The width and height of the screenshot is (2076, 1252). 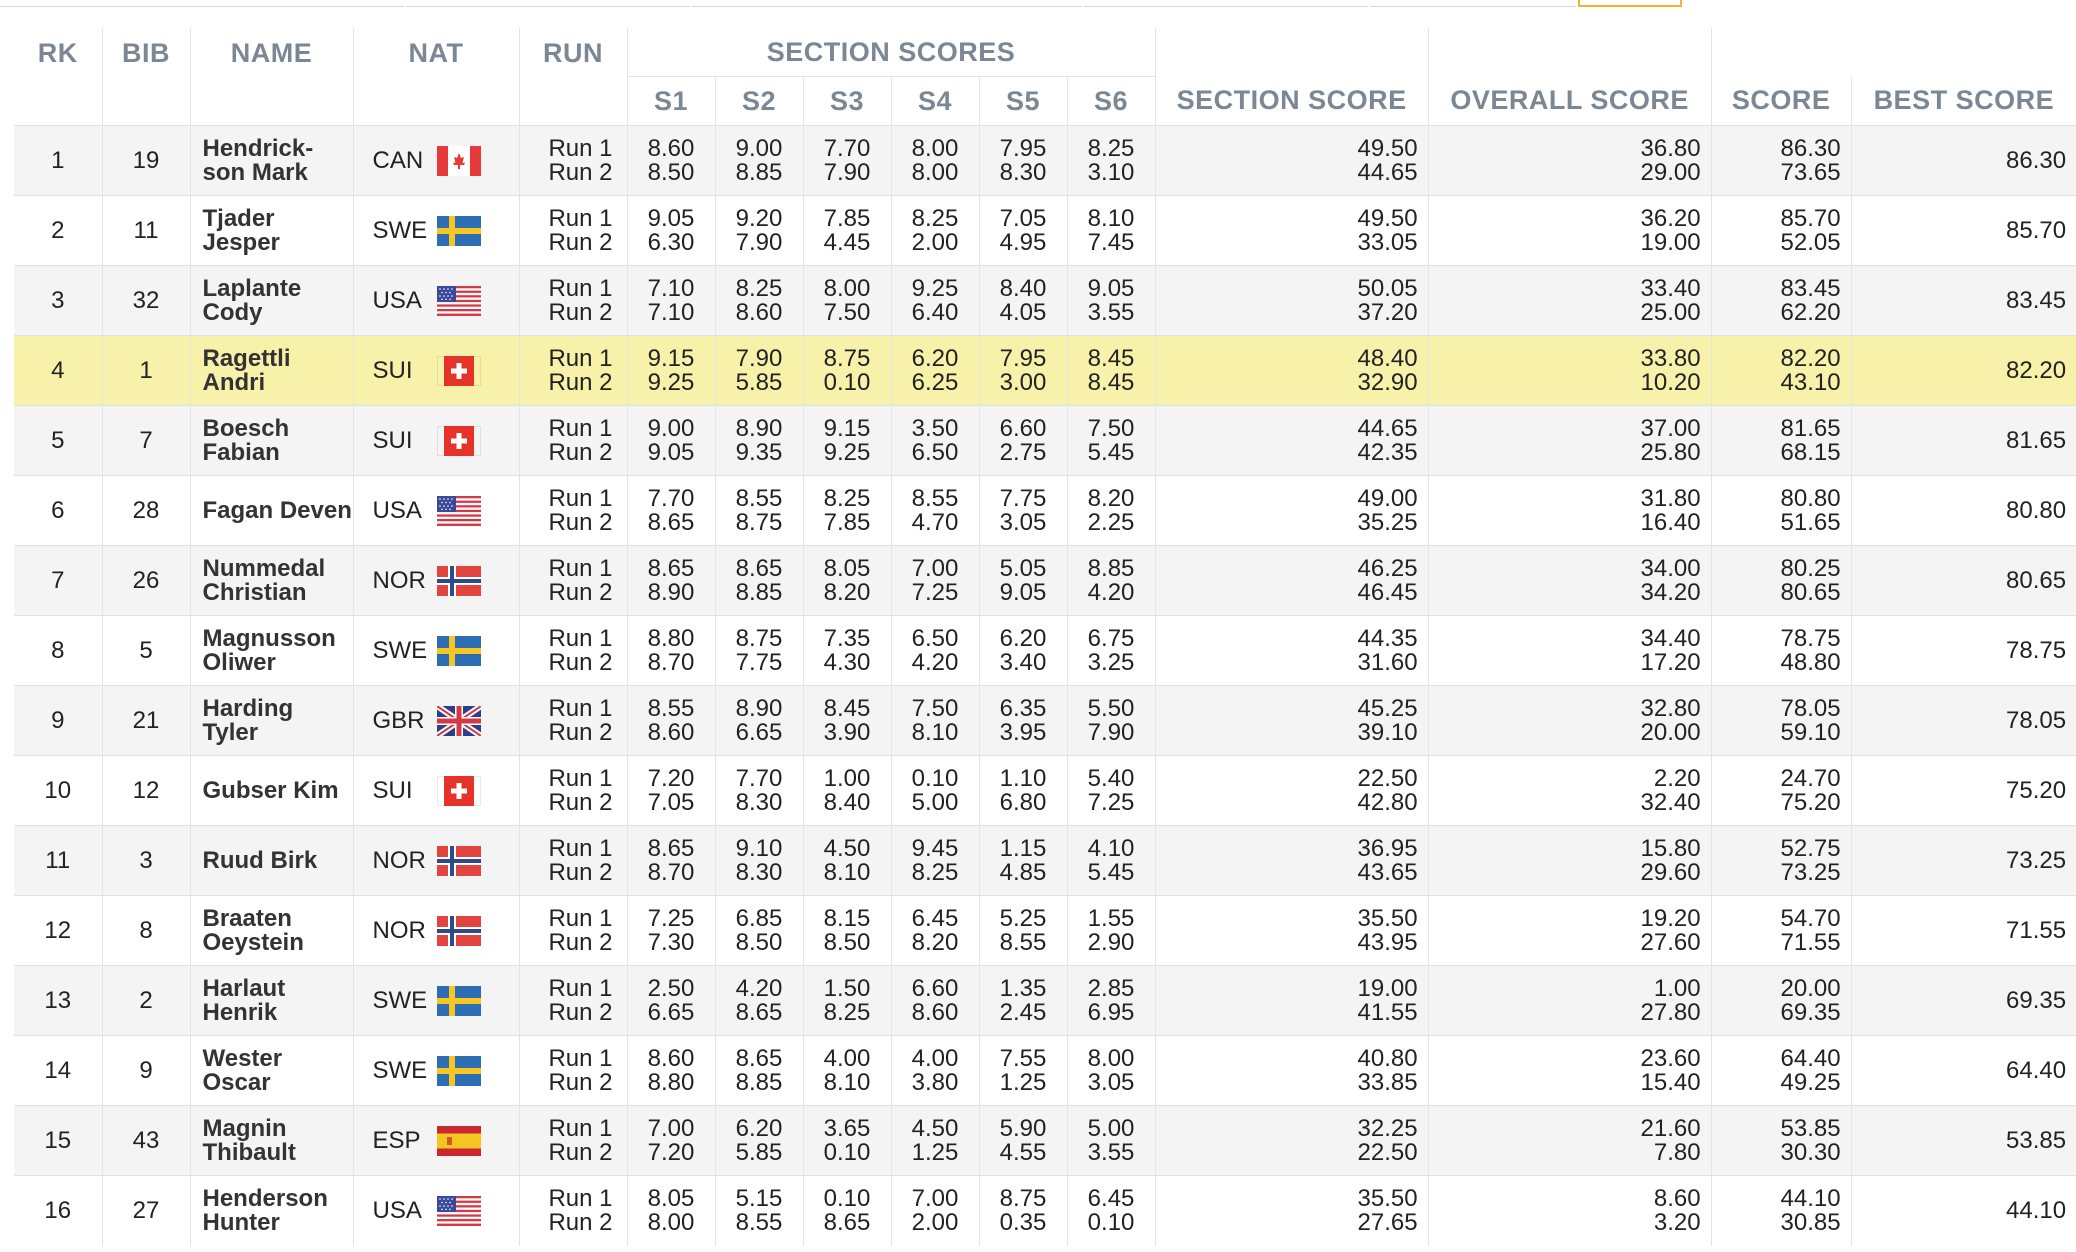 What do you see at coordinates (1291, 1140) in the screenshot?
I see `section-score-cell: 32.25 22.50` at bounding box center [1291, 1140].